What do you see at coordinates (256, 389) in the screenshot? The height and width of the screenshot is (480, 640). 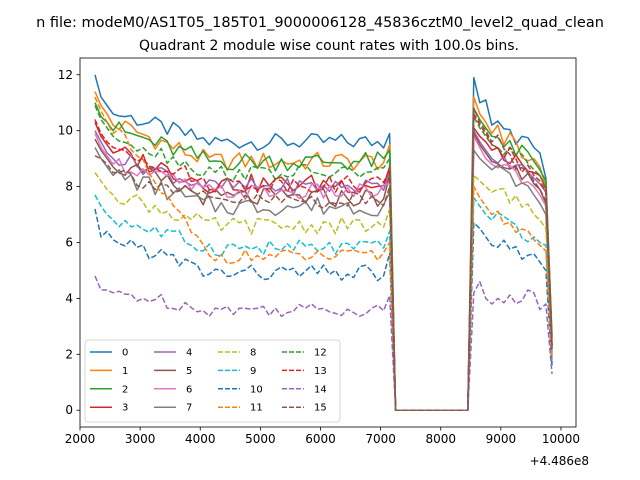 I see `legend-label-10: 10` at bounding box center [256, 389].